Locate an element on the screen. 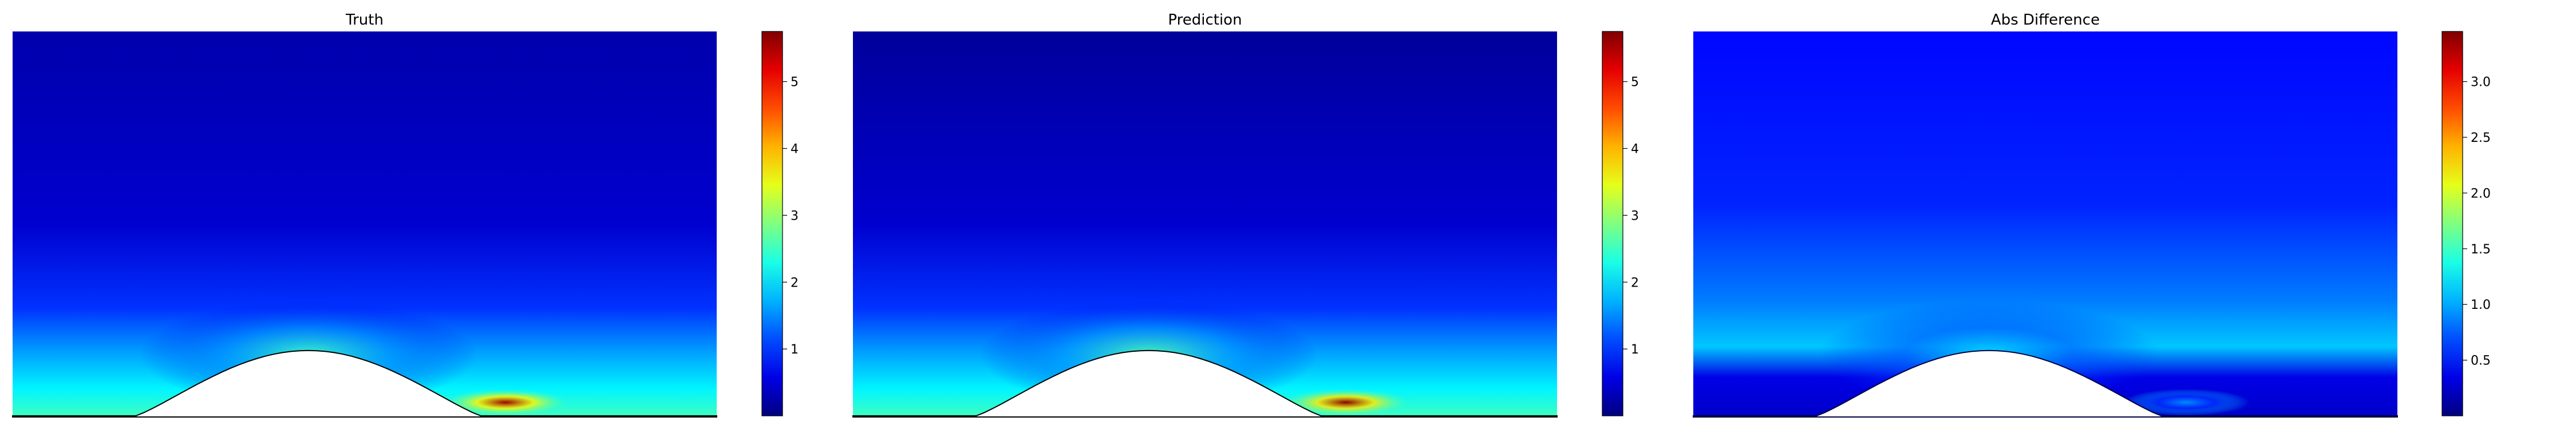  colorbar-tick-label: 1.5 is located at coordinates (2481, 250).